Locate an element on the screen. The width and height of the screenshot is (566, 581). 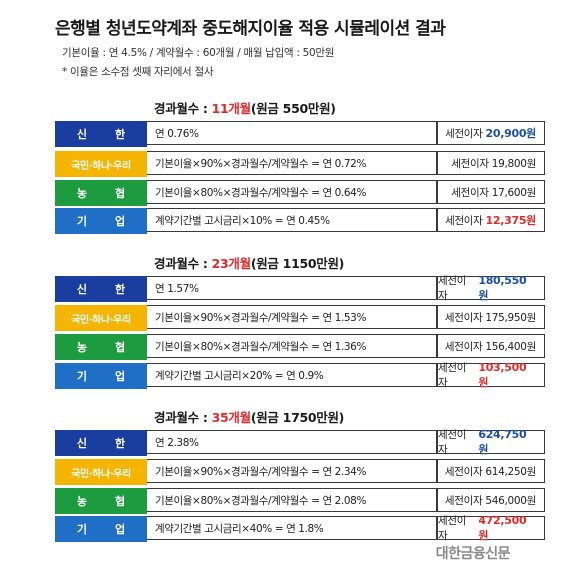
interest-cell: 세전이자 175,950원 is located at coordinates (491, 317).